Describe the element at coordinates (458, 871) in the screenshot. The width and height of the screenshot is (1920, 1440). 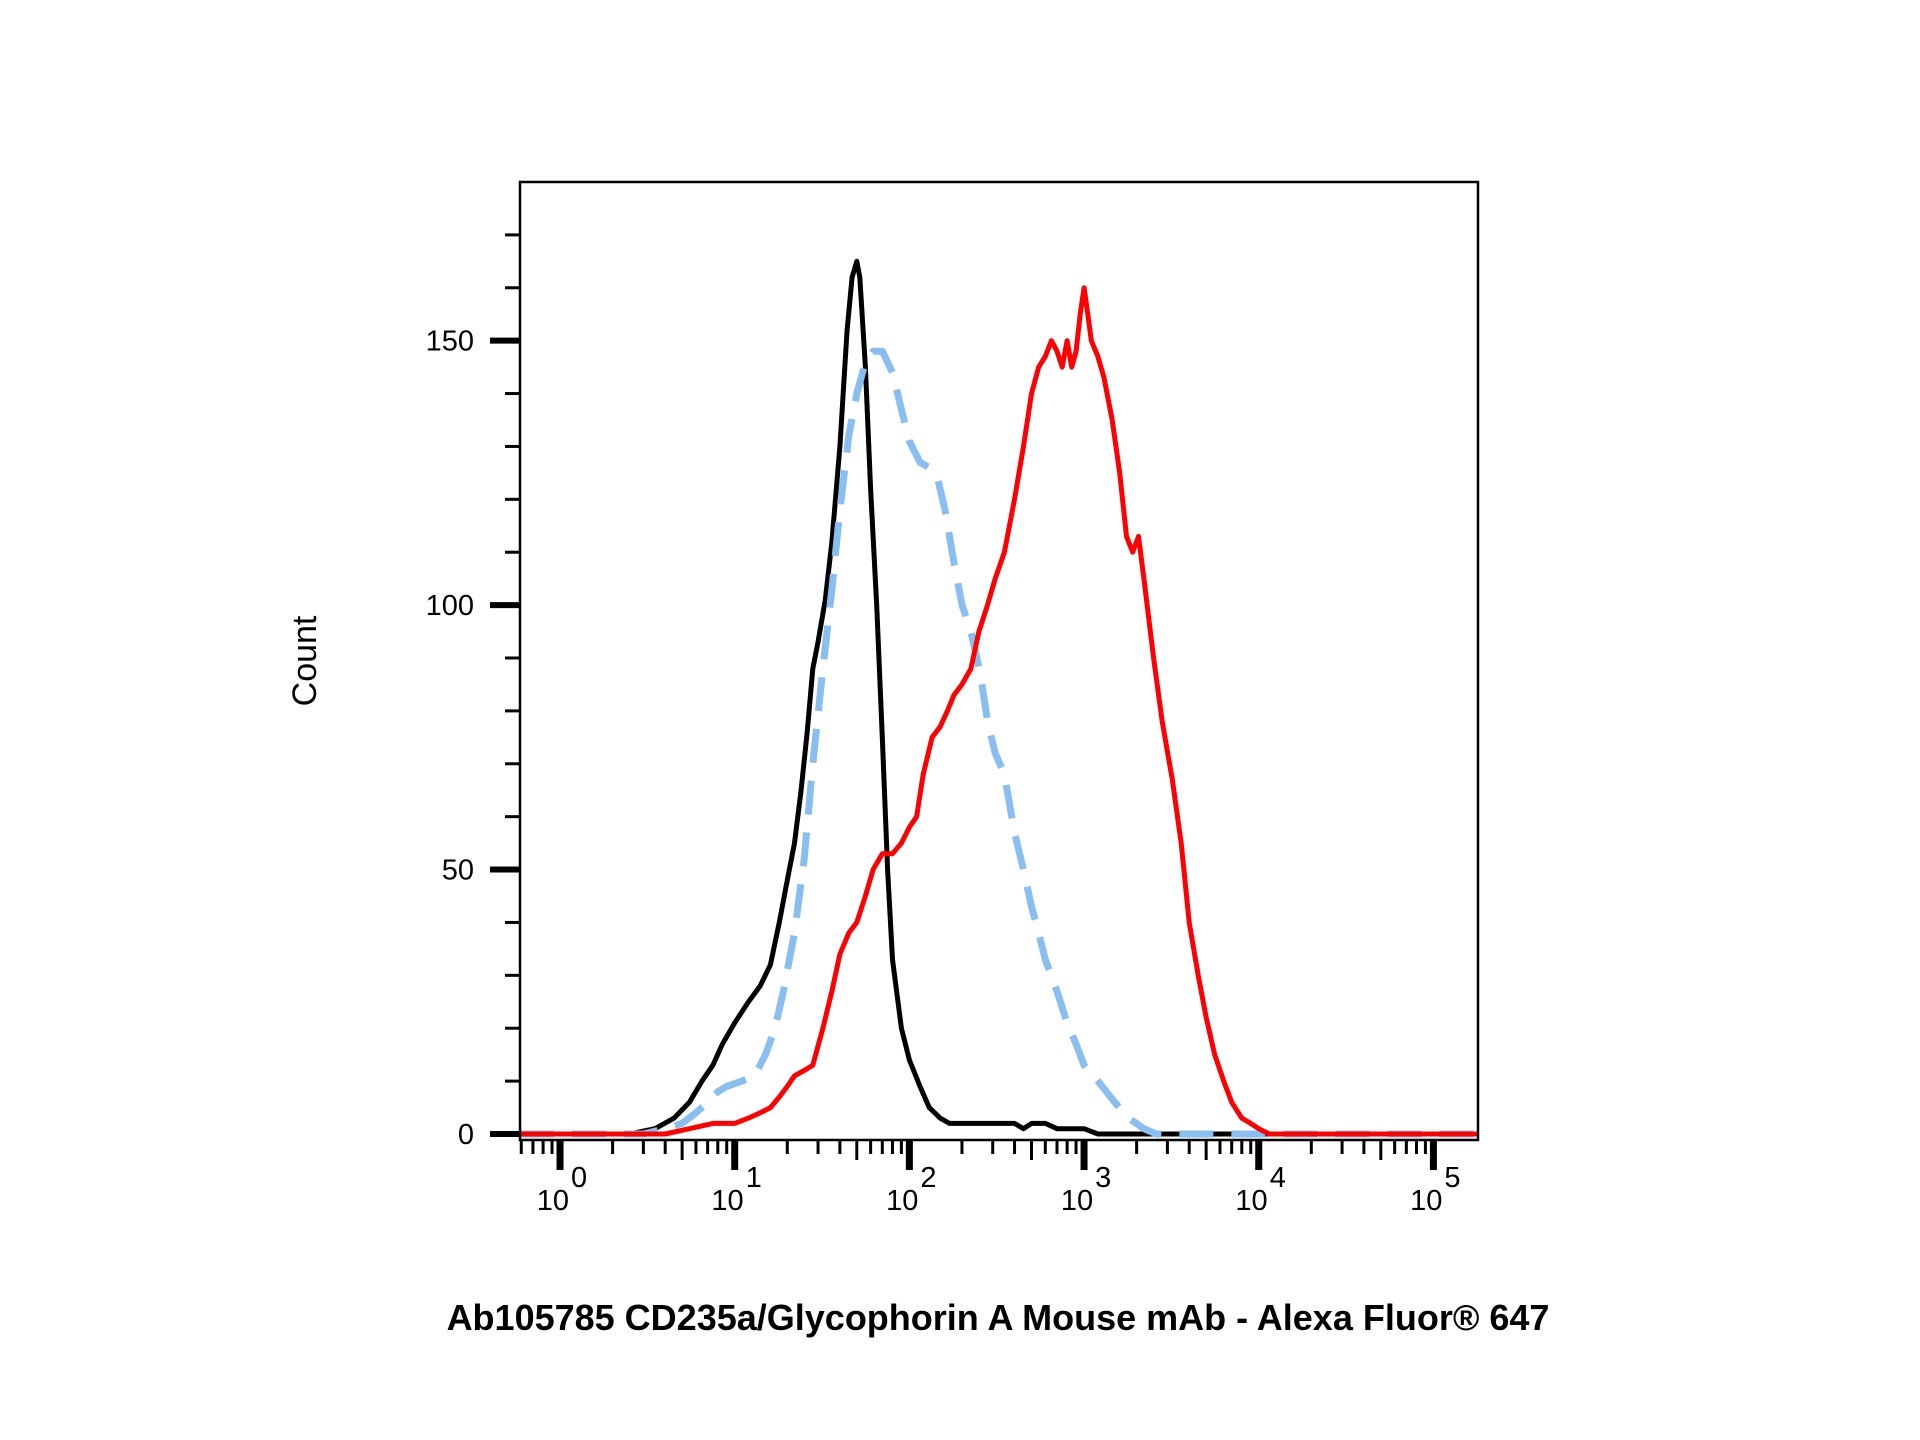
I see `y-tick-label: 50` at that location.